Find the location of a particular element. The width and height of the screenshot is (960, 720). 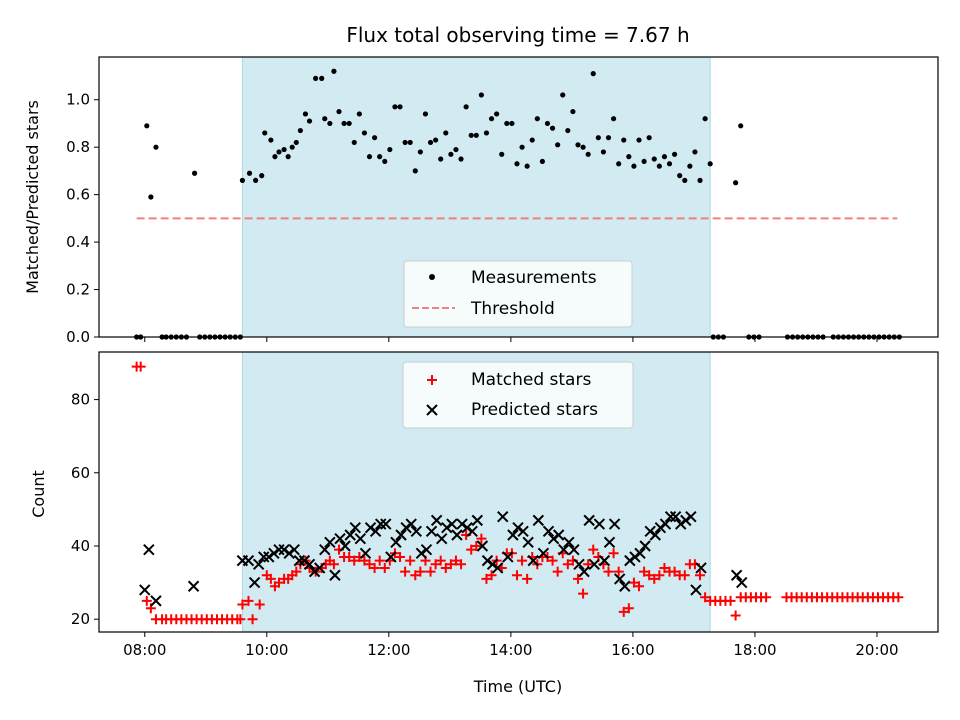

x-tick-label: 20:00 is located at coordinates (876, 650).